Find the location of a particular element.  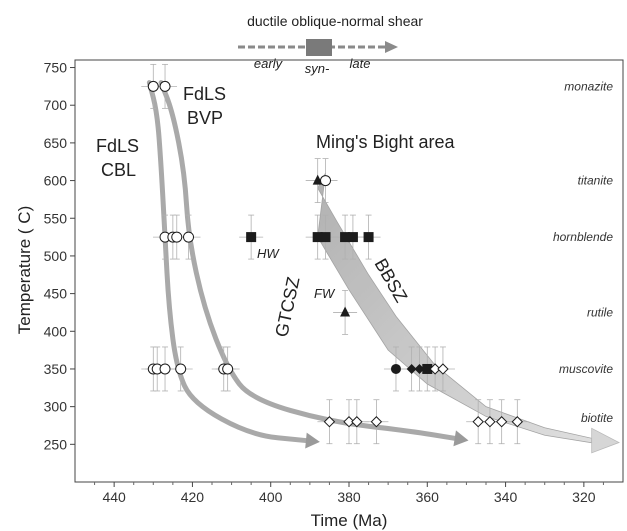

shear-legend-late: late is located at coordinates (360, 63).